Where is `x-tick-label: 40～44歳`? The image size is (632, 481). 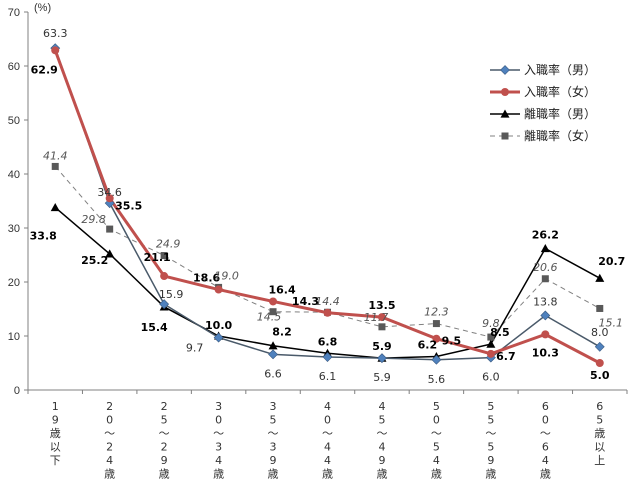 x-tick-label: 40～44歳 is located at coordinates (327, 440).